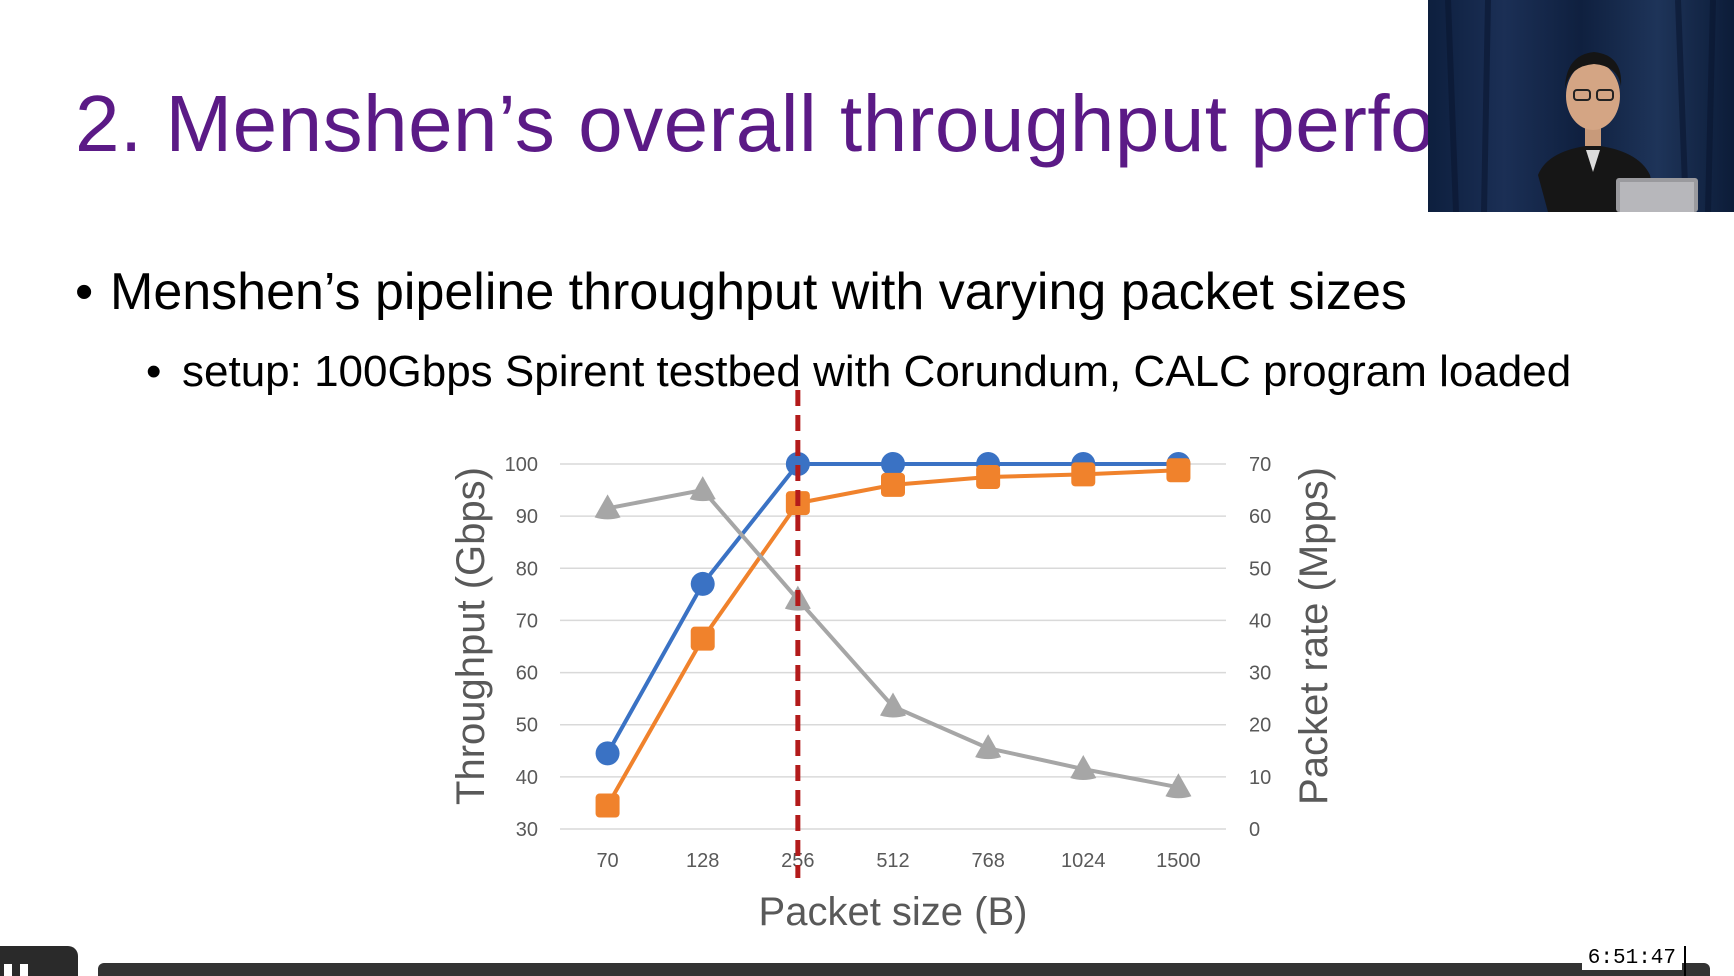  Describe the element at coordinates (987, 861) in the screenshot. I see `x-tick-label: 768` at that location.